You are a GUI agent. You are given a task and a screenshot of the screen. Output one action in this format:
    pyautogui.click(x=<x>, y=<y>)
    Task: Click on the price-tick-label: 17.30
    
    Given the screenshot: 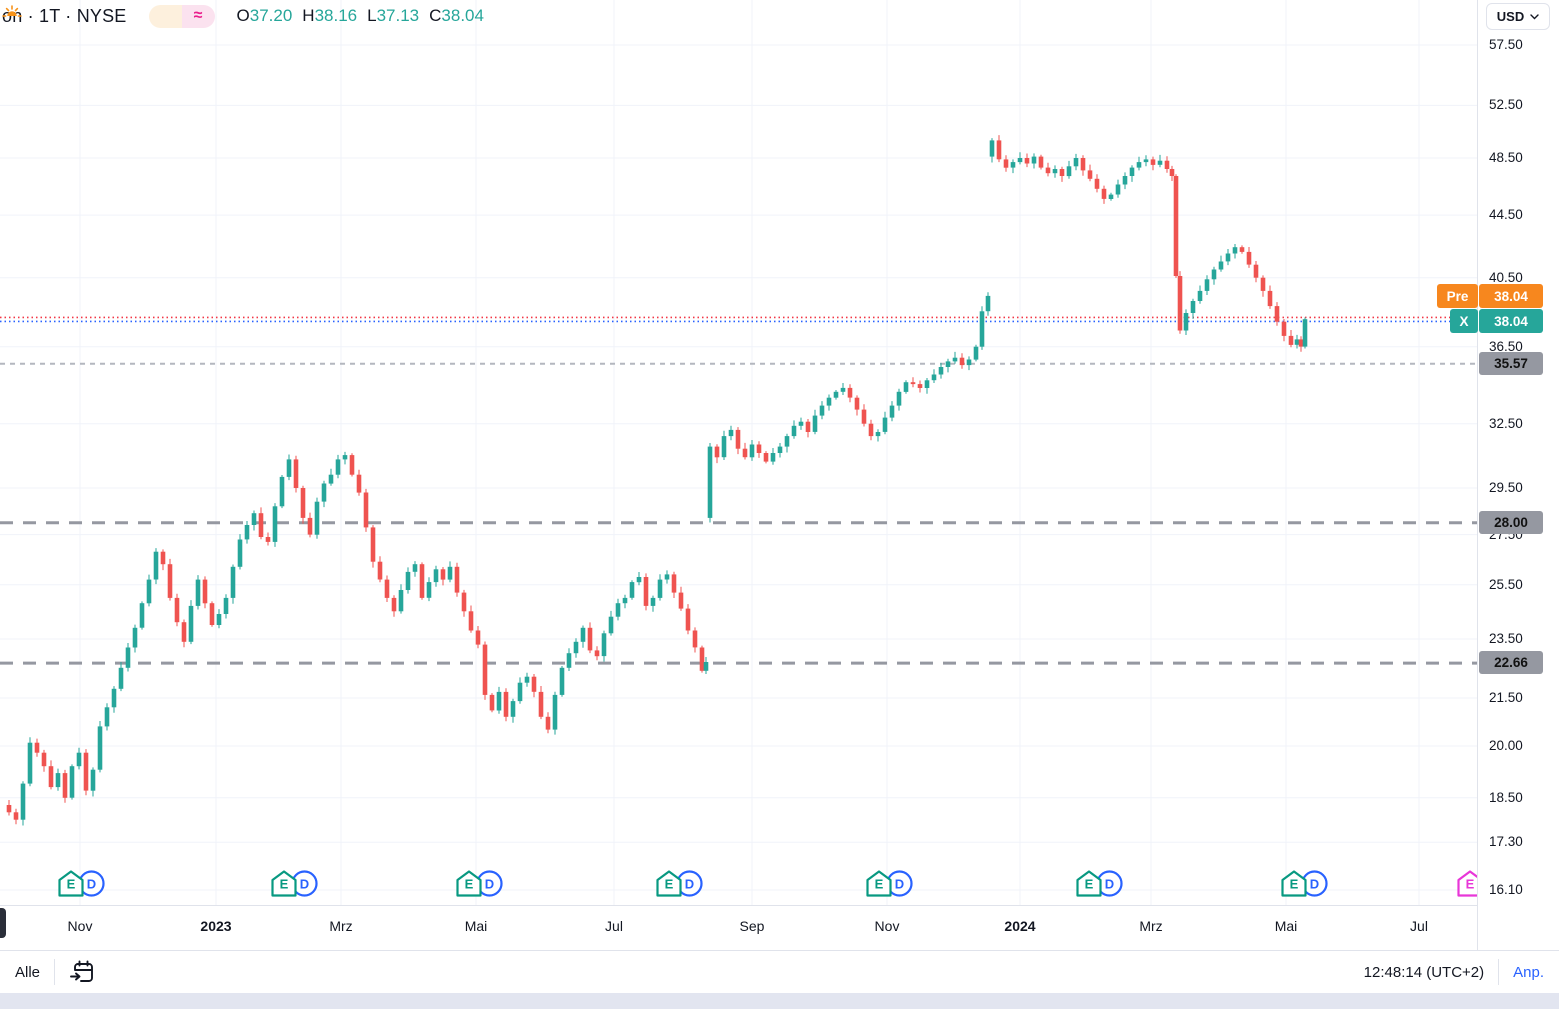 What is the action you would take?
    pyautogui.click(x=1506, y=841)
    